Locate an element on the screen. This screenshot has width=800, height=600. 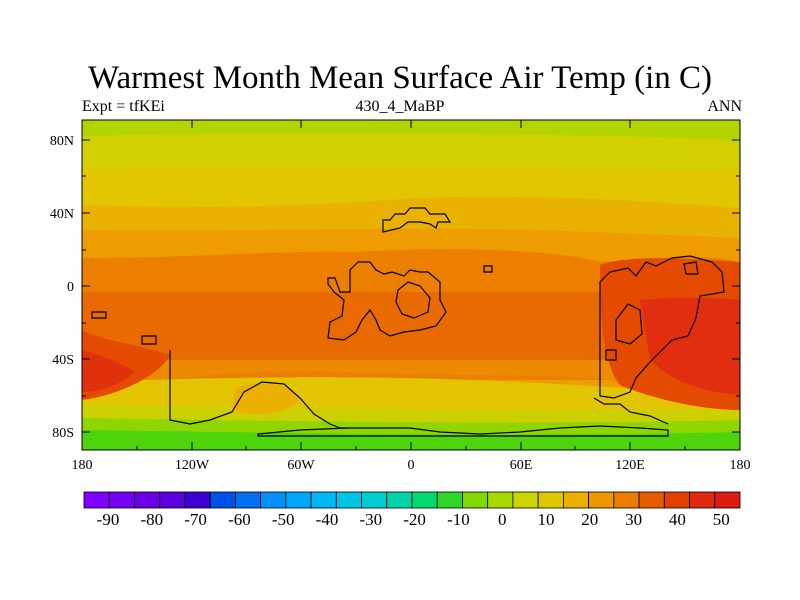
lon-label-120e: 120E is located at coordinates (630, 465).